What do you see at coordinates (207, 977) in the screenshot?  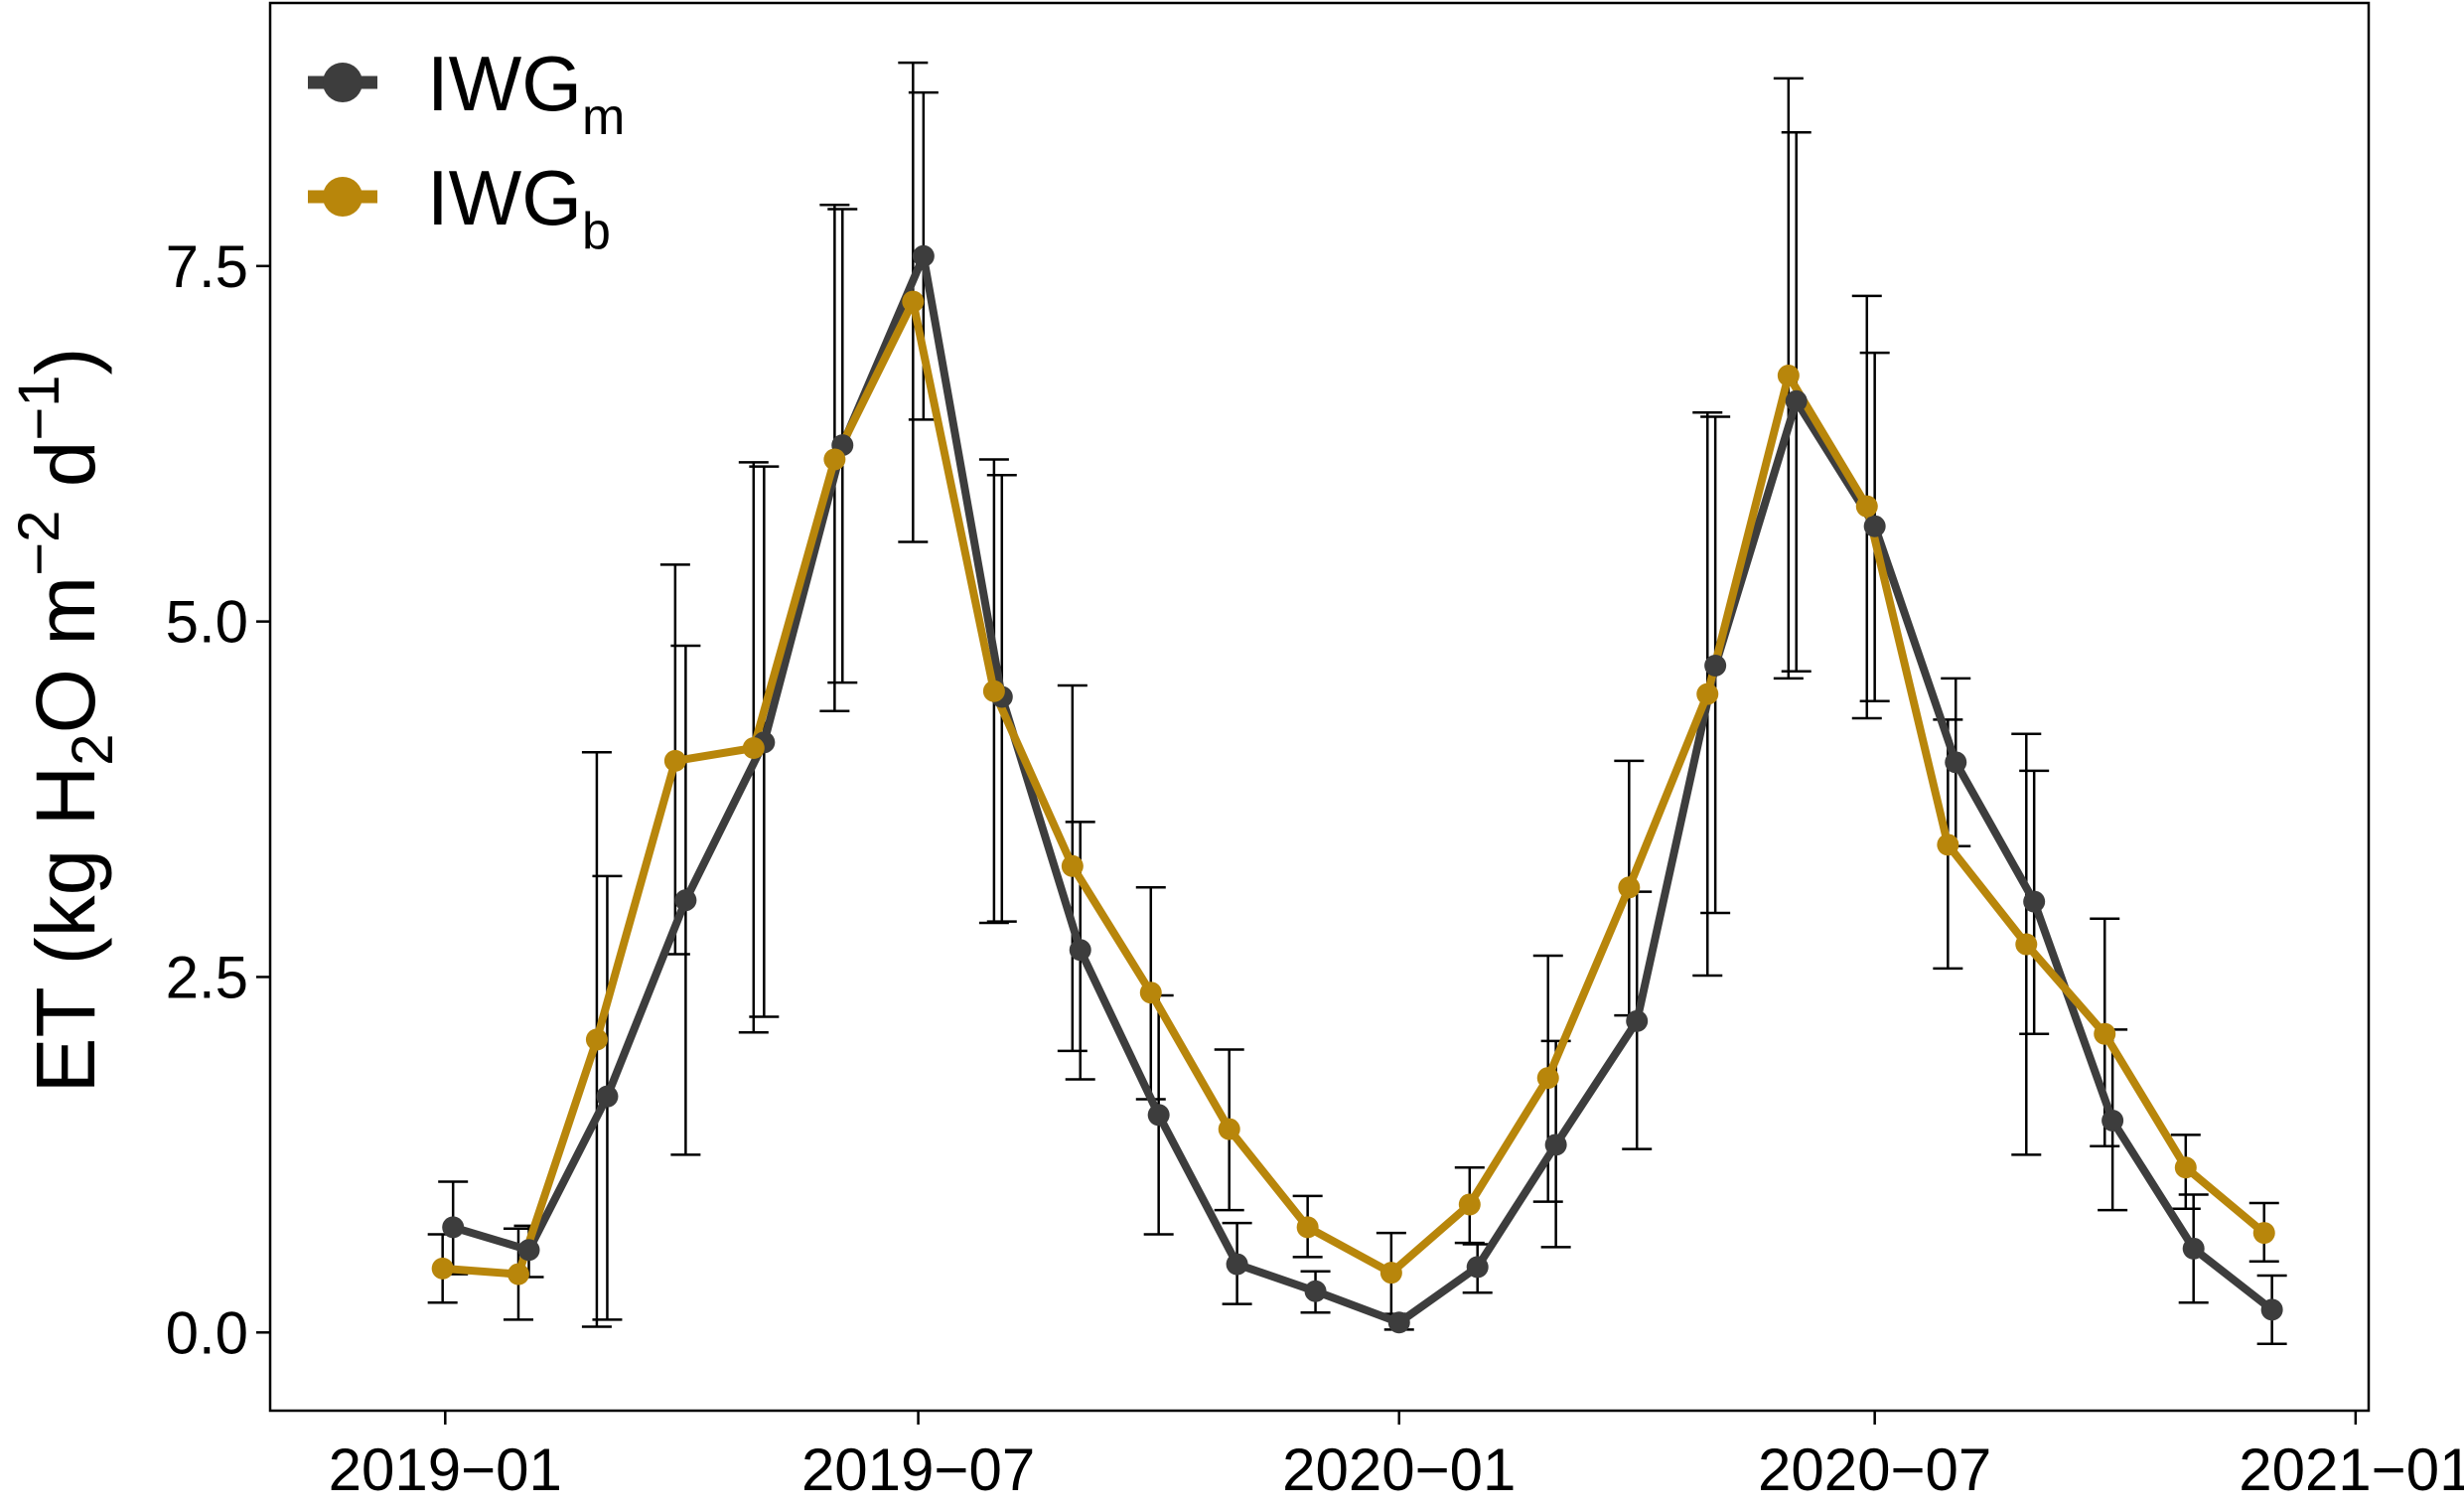 I see `y-tick-label: 2.5` at bounding box center [207, 977].